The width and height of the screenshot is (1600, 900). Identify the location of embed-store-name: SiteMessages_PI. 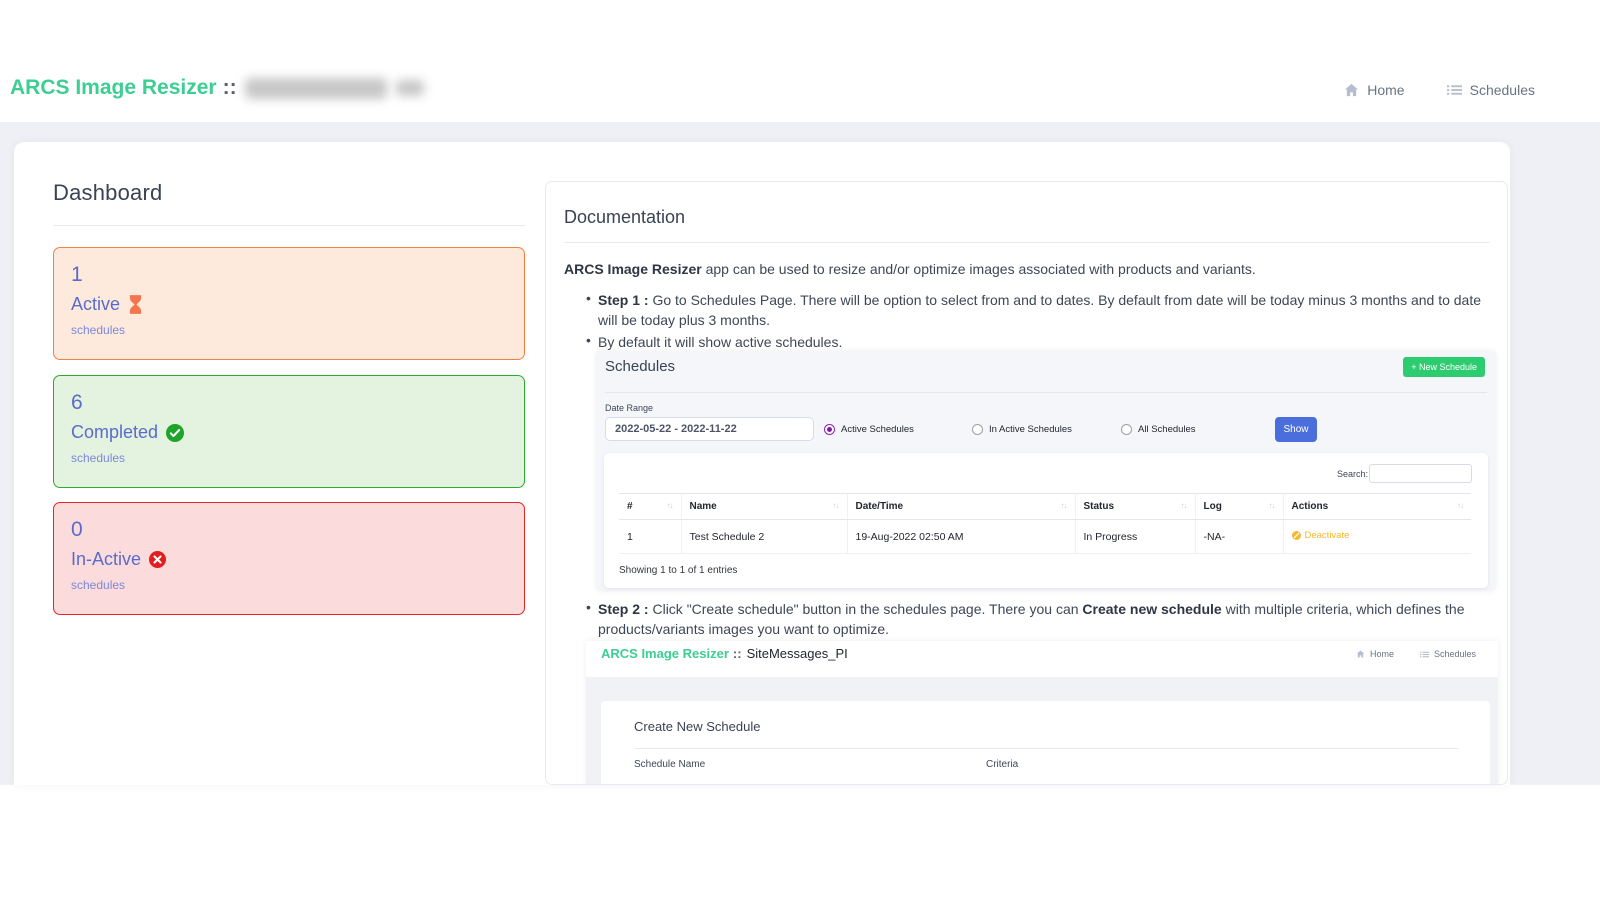
(797, 653).